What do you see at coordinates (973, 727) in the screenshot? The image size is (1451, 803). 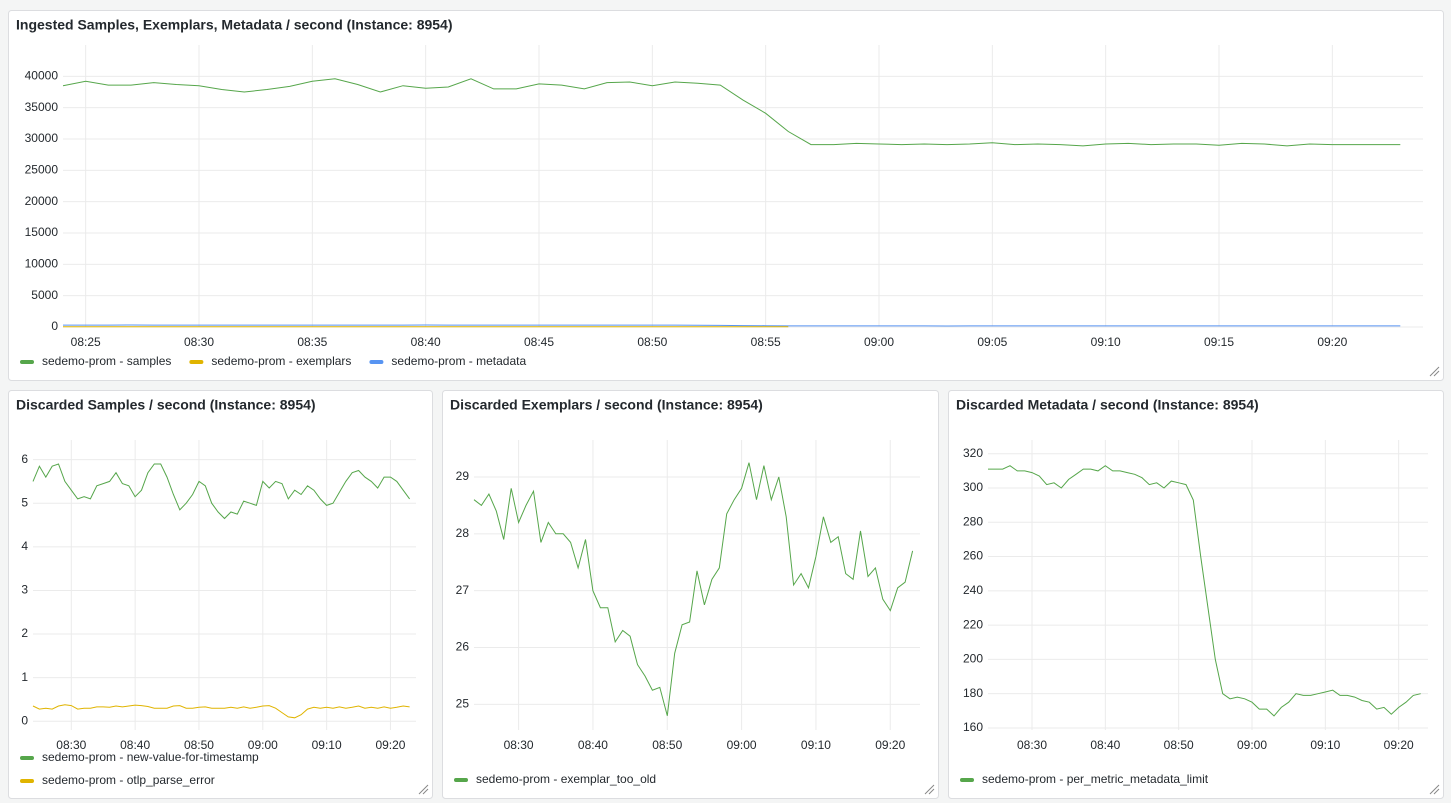 I see `y-tick-label: 160` at bounding box center [973, 727].